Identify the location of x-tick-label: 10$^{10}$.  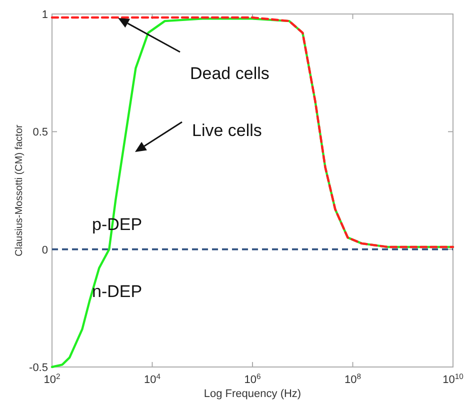
(453, 379).